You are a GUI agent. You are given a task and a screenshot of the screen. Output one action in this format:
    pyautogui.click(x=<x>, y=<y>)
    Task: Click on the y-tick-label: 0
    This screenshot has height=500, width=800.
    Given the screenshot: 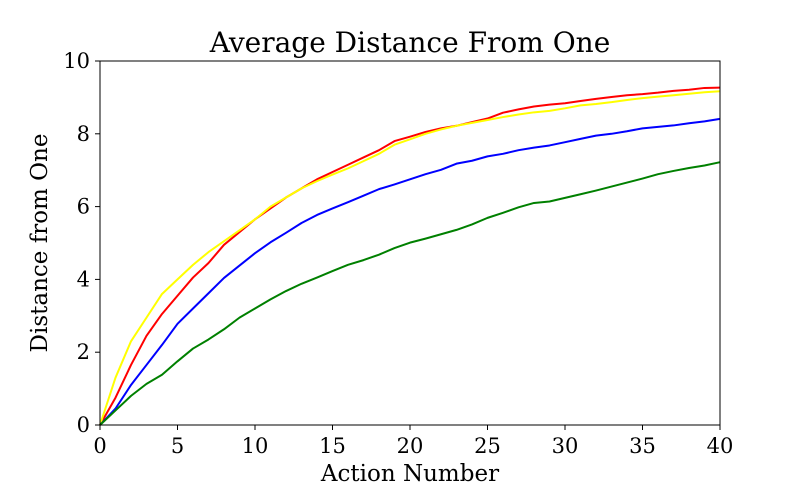 What is the action you would take?
    pyautogui.click(x=83, y=425)
    